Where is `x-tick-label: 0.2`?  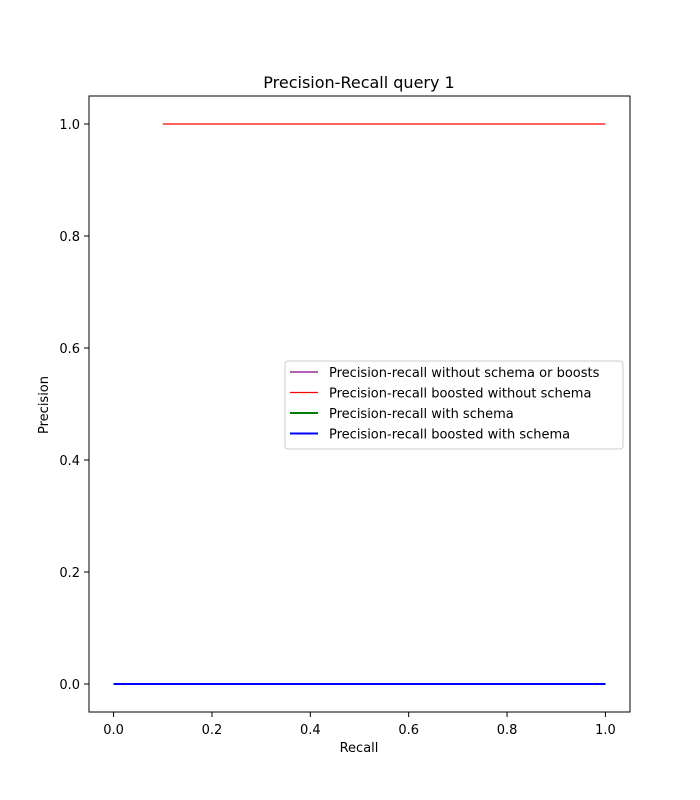 x-tick-label: 0.2 is located at coordinates (212, 730).